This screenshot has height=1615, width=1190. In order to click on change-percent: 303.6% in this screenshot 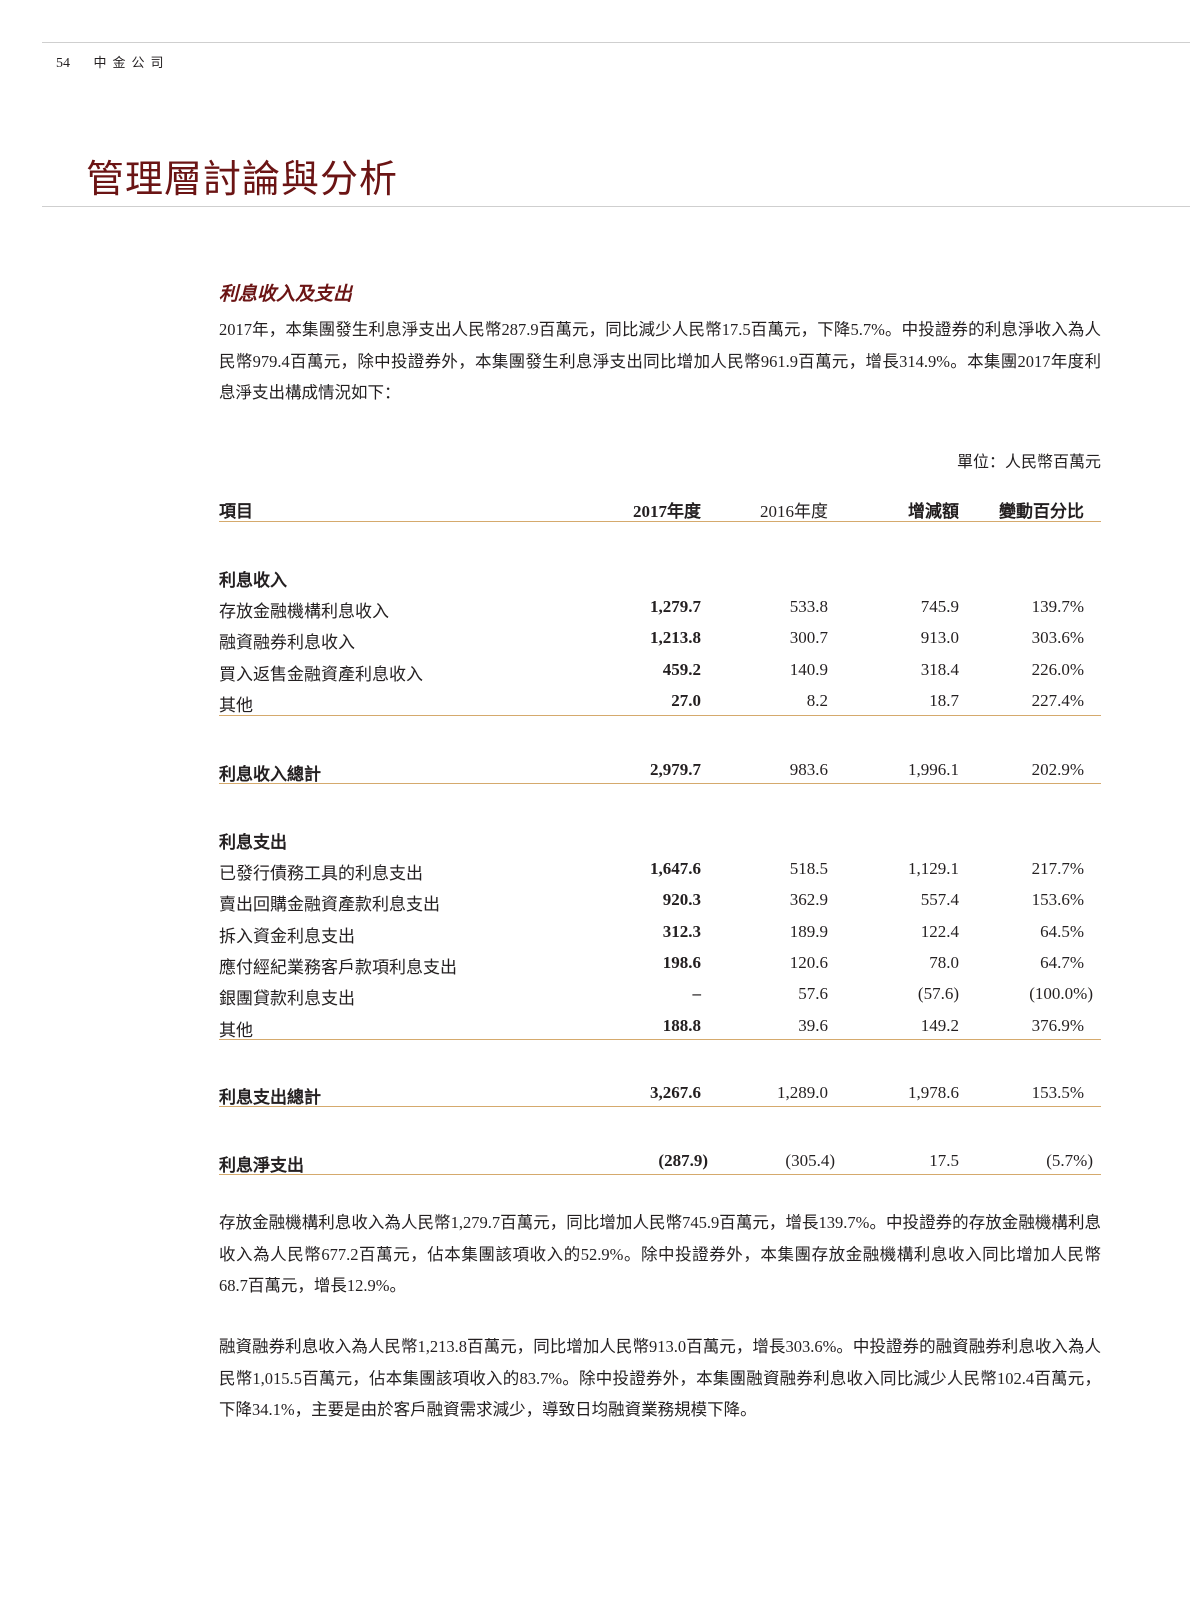, I will do `click(1057, 638)`.